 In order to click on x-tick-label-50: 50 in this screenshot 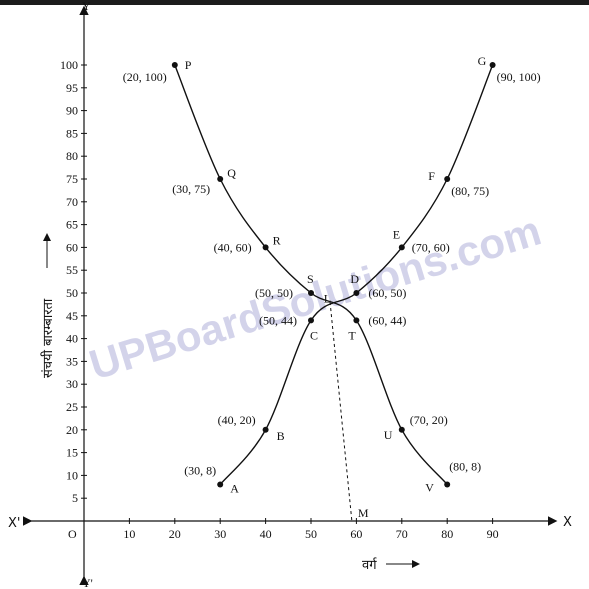, I will do `click(311, 534)`.